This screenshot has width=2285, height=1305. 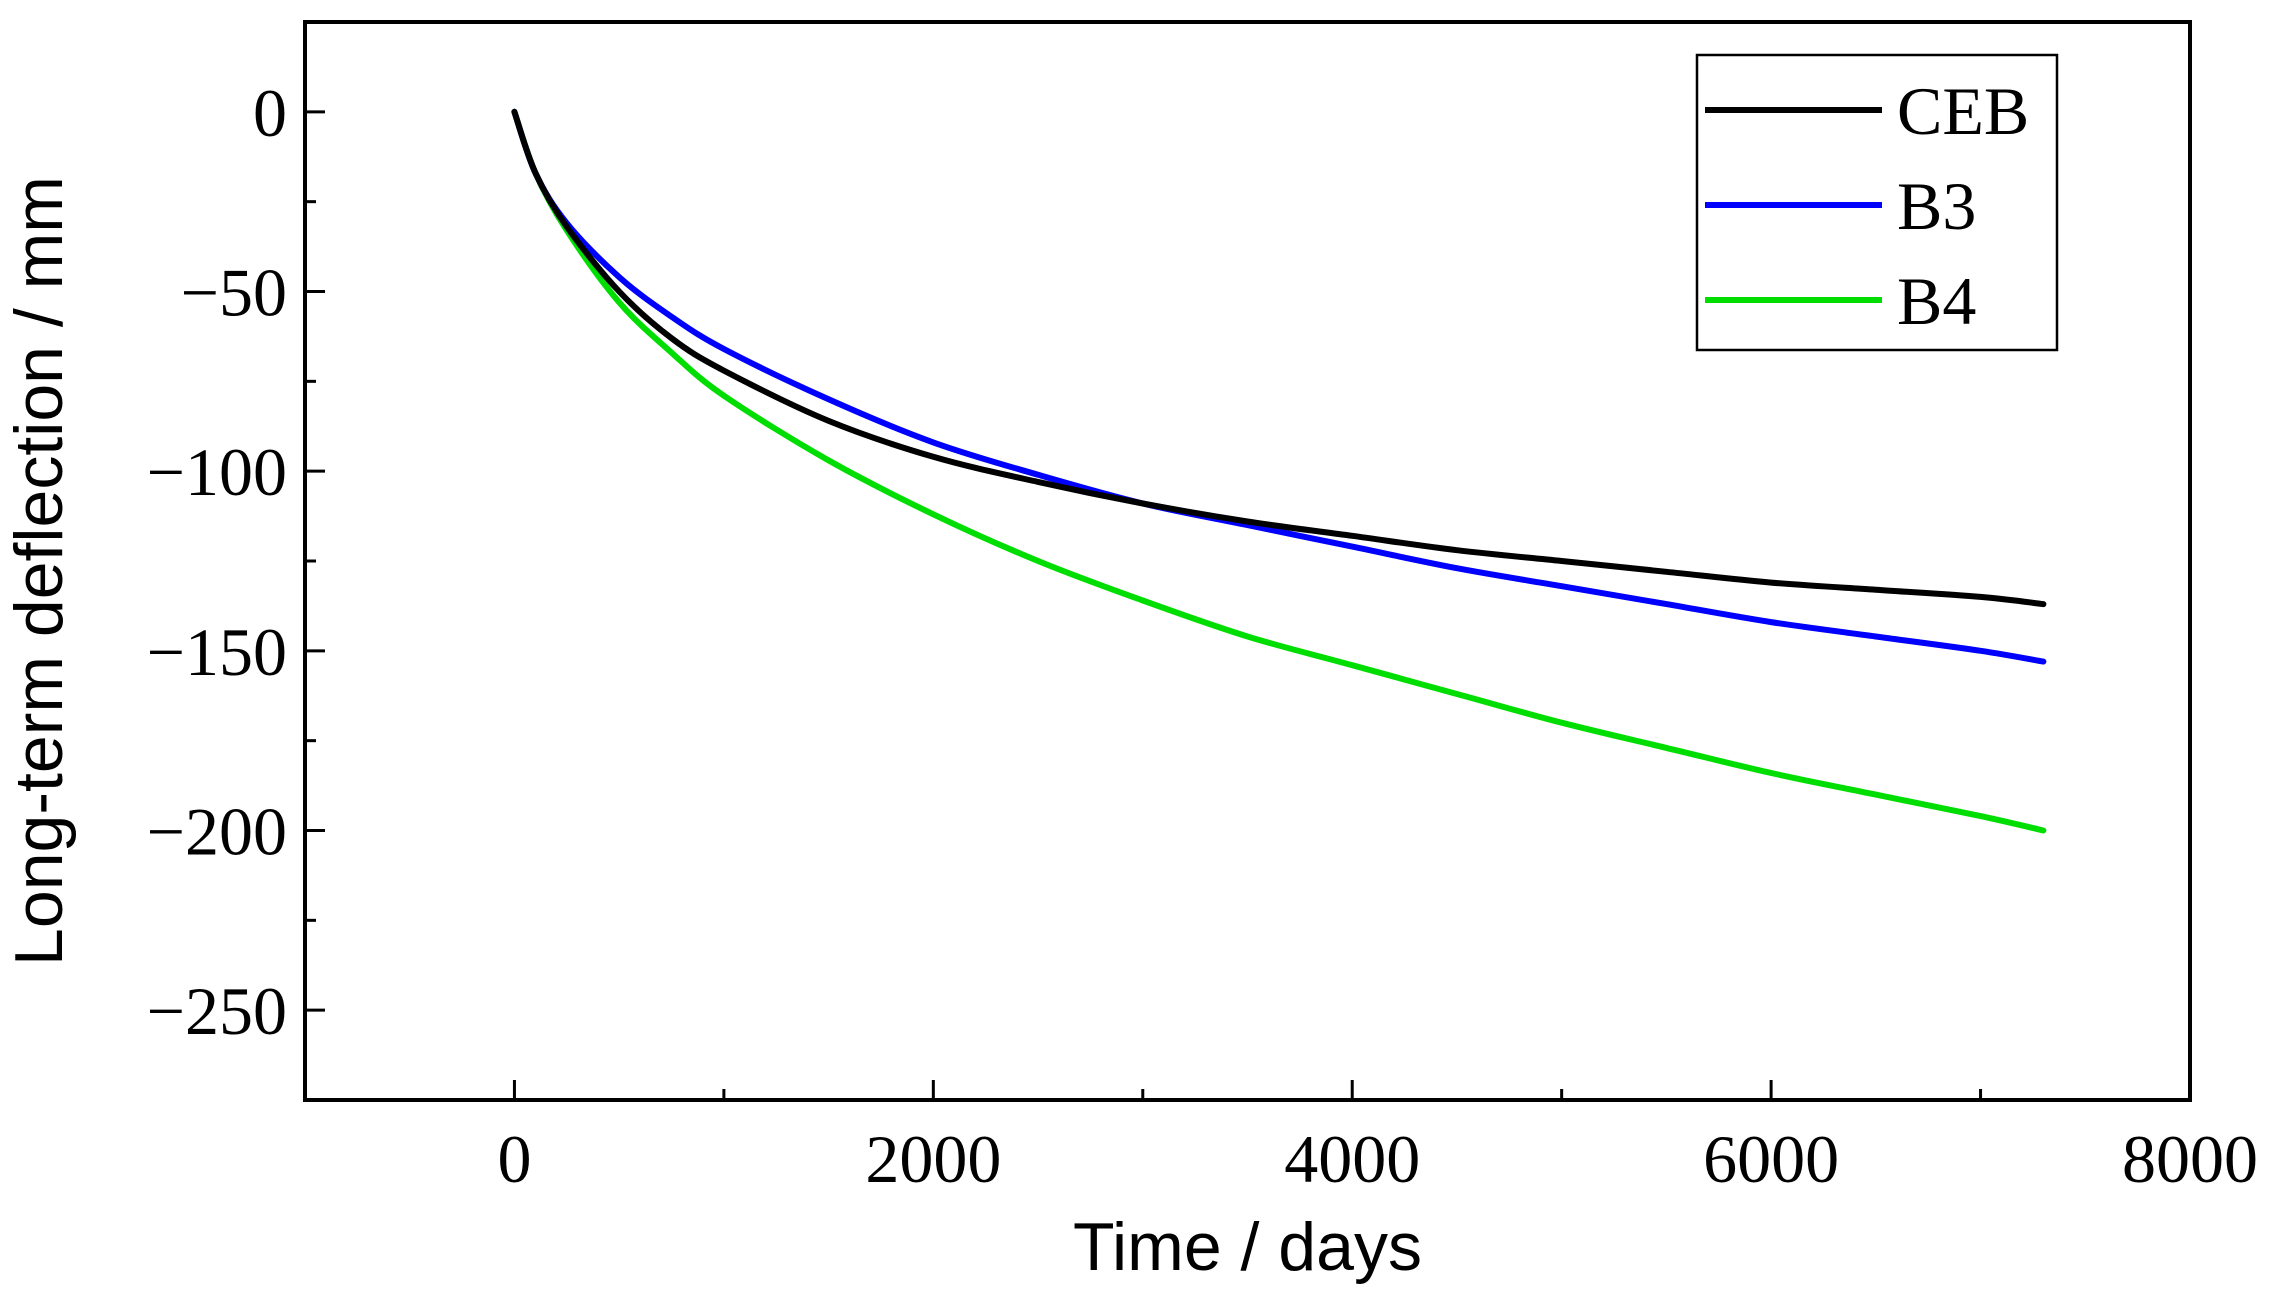 What do you see at coordinates (217, 1011) in the screenshot?
I see `y-tick-label: −250` at bounding box center [217, 1011].